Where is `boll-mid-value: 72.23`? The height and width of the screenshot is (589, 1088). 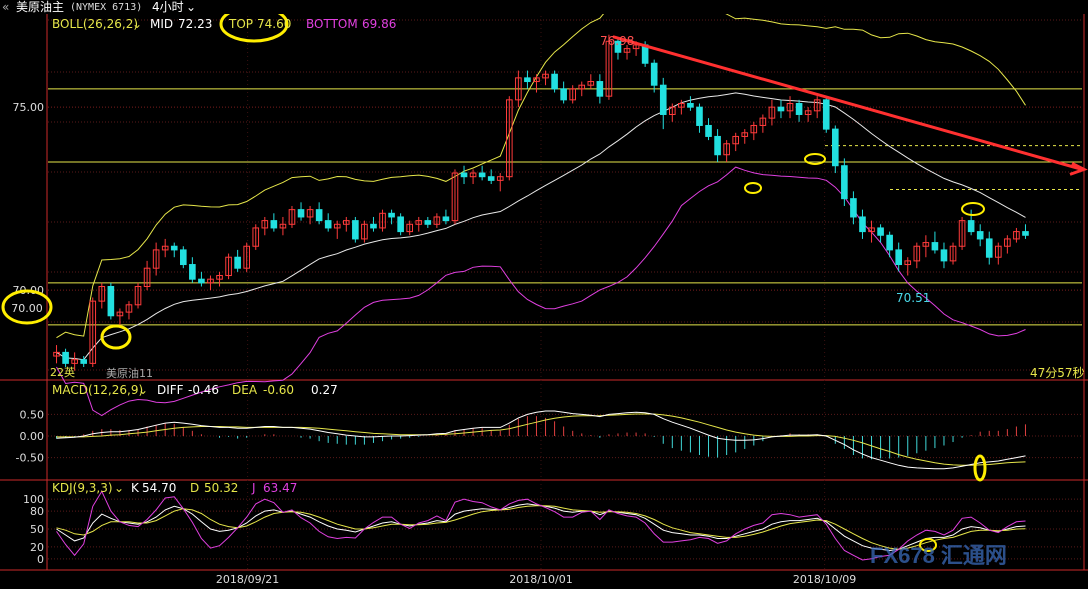
boll-mid-value: 72.23 is located at coordinates (195, 24).